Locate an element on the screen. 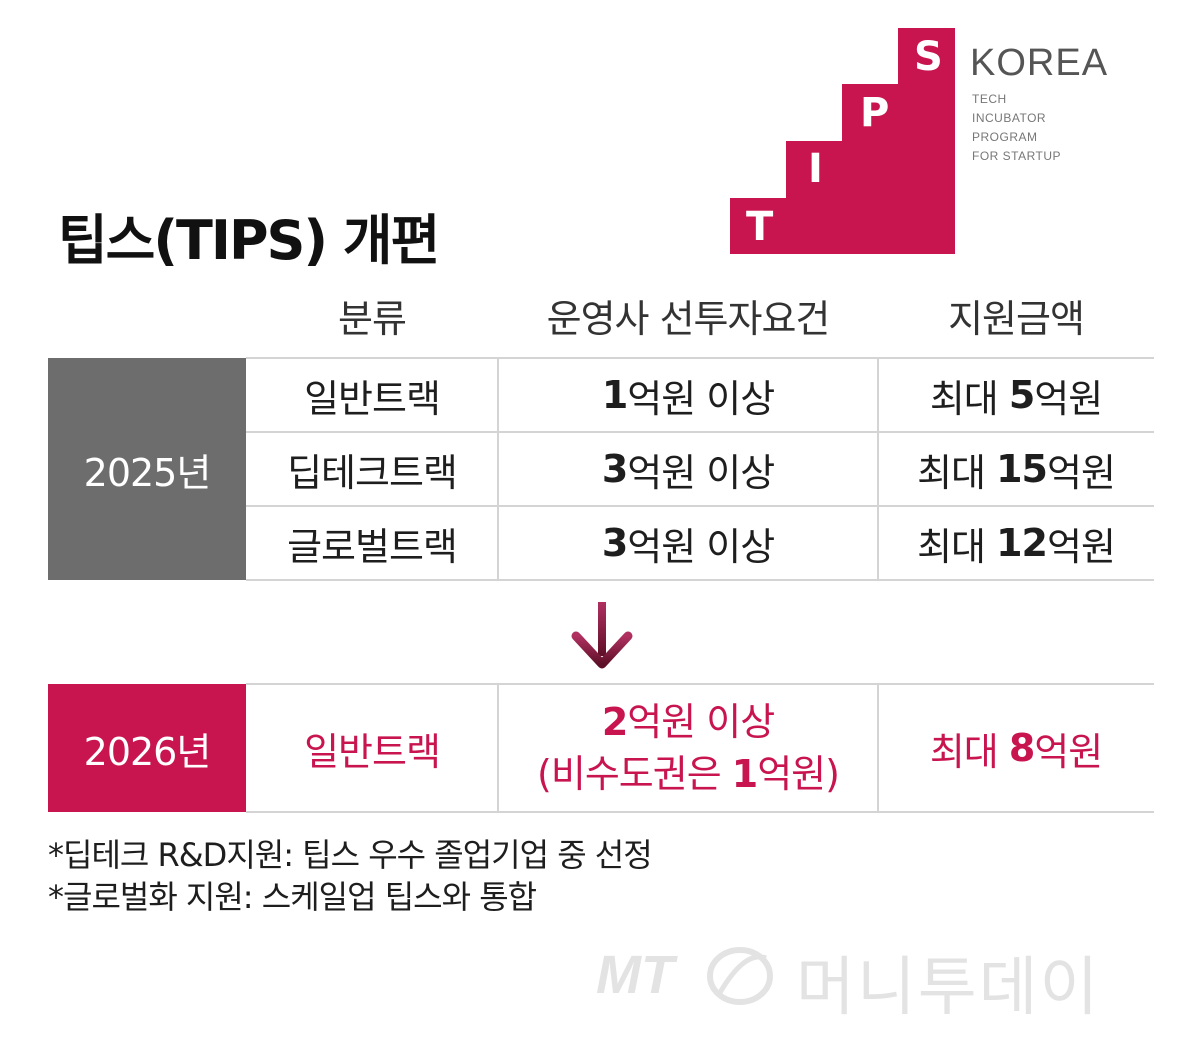  logo-letter-t: T is located at coordinates (760, 227).